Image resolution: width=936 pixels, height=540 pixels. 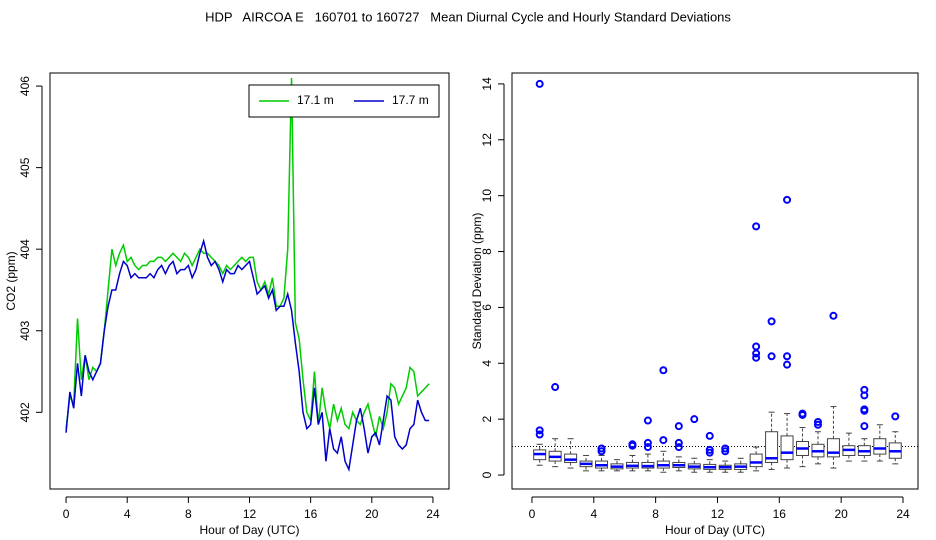 What do you see at coordinates (487, 140) in the screenshot?
I see `y-tick-label: 12` at bounding box center [487, 140].